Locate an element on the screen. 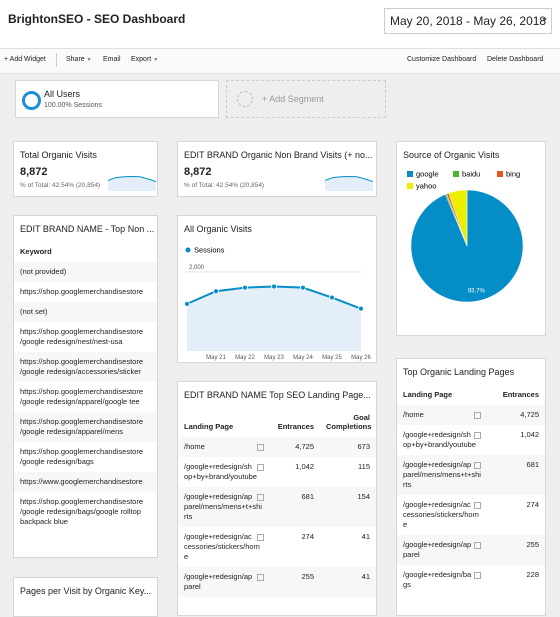  keyword-text: /google redesign/bags/google rolltop is located at coordinates (80, 511).